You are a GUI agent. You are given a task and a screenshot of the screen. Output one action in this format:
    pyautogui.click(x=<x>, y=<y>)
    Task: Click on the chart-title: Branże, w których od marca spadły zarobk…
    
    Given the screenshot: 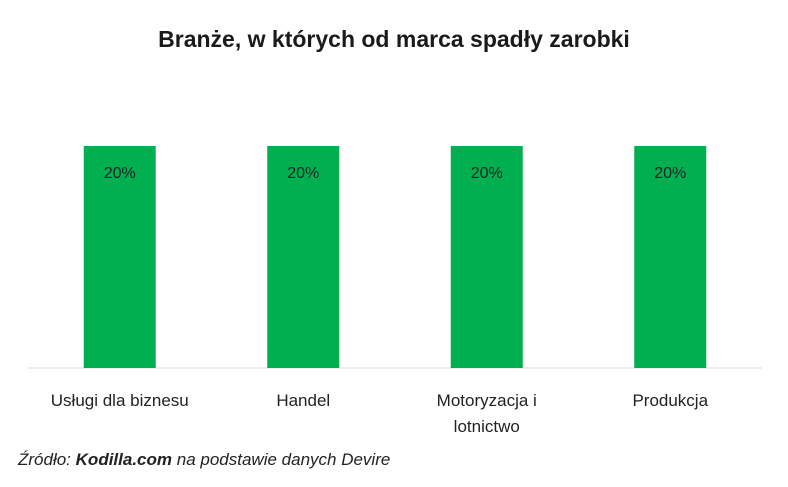 What is the action you would take?
    pyautogui.click(x=394, y=39)
    